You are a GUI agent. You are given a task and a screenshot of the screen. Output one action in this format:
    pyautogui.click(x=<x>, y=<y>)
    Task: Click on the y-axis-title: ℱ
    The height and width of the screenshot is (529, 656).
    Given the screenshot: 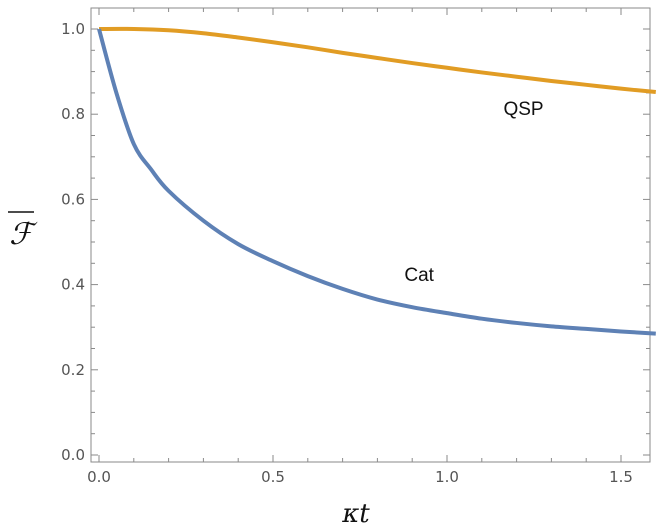 What is the action you would take?
    pyautogui.click(x=23, y=231)
    